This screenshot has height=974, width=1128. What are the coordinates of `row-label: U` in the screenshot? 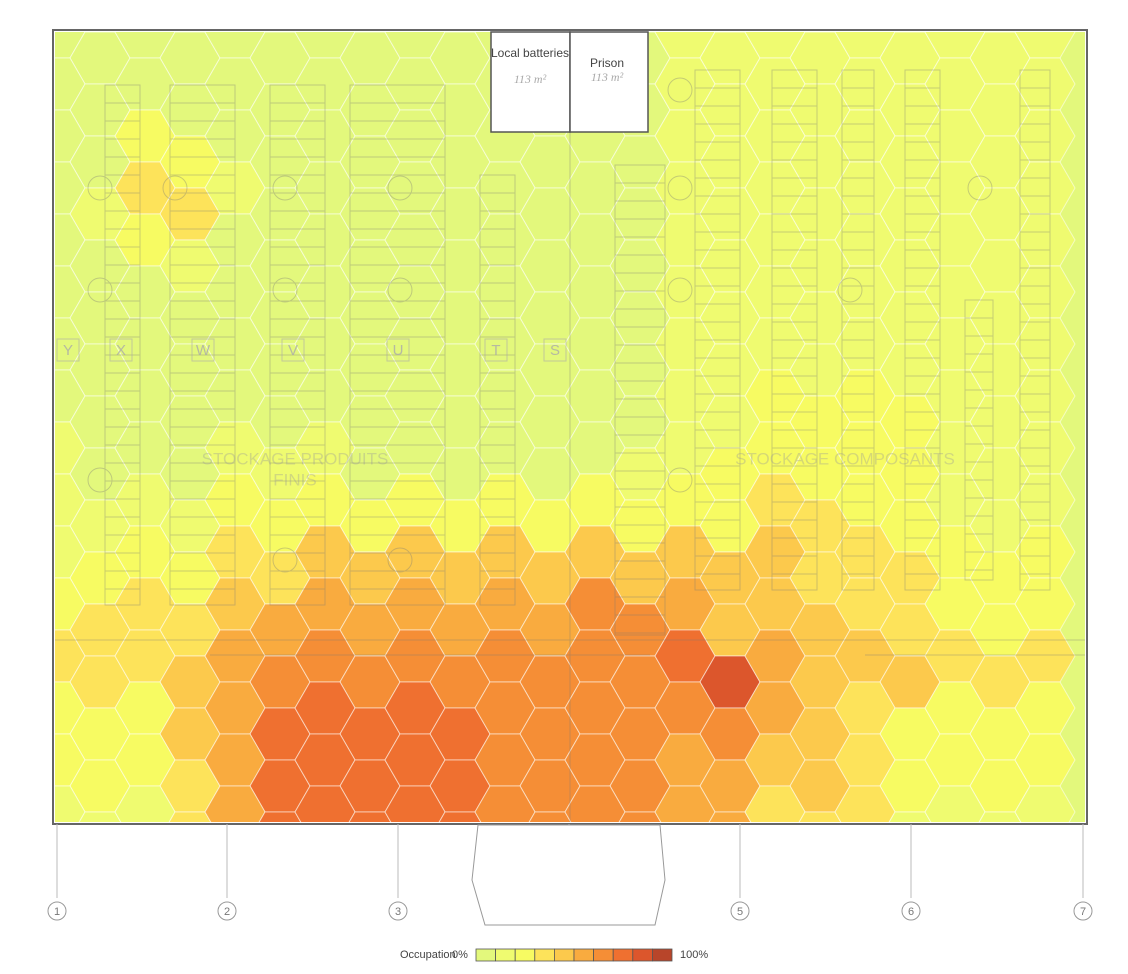 It's located at (398, 350).